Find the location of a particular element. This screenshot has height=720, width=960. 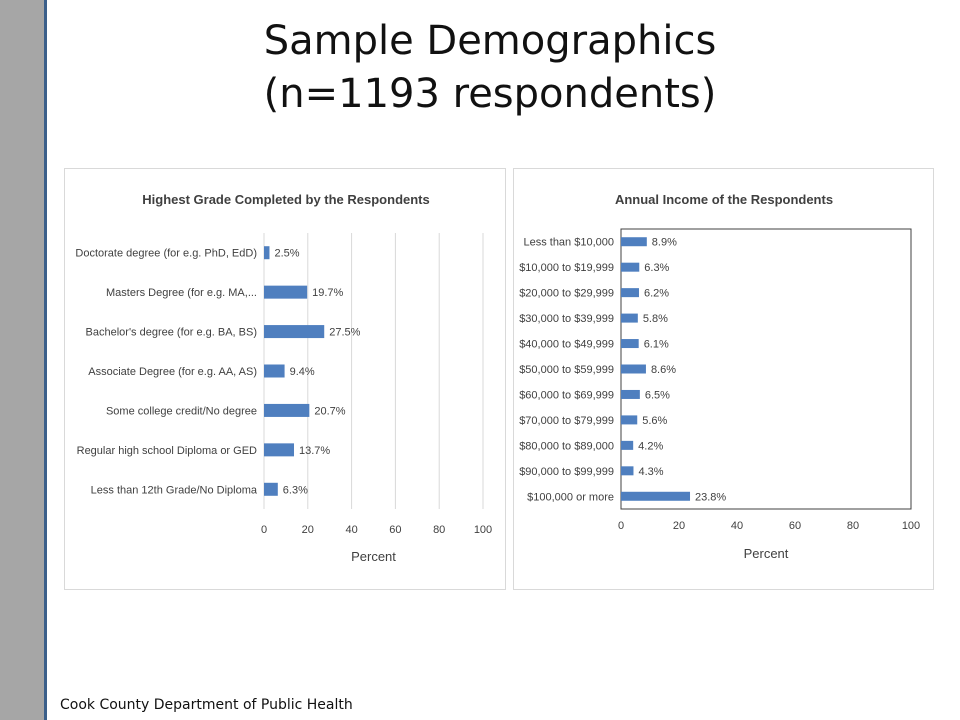

data-label: 27.5% is located at coordinates (344, 333).